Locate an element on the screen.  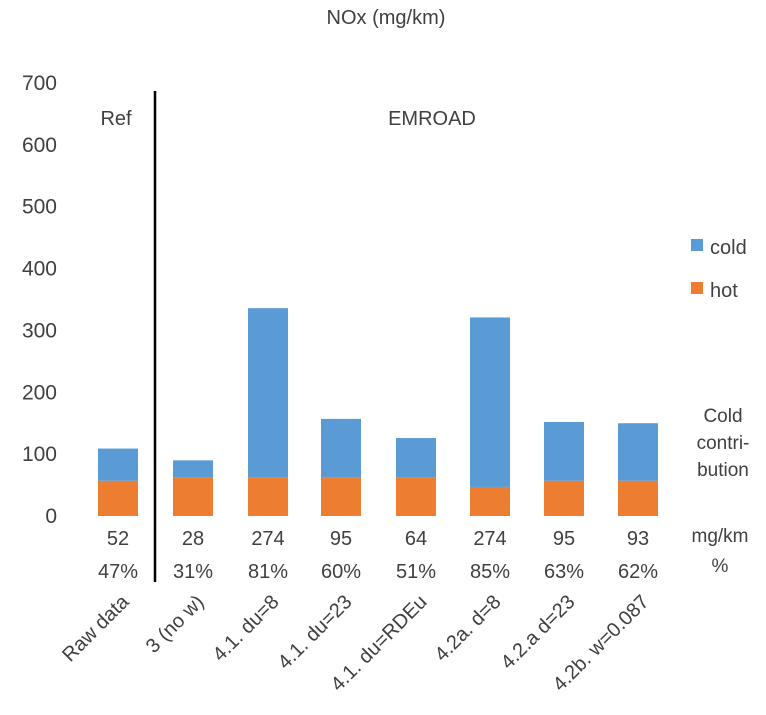
unit-percent-label: % is located at coordinates (720, 566).